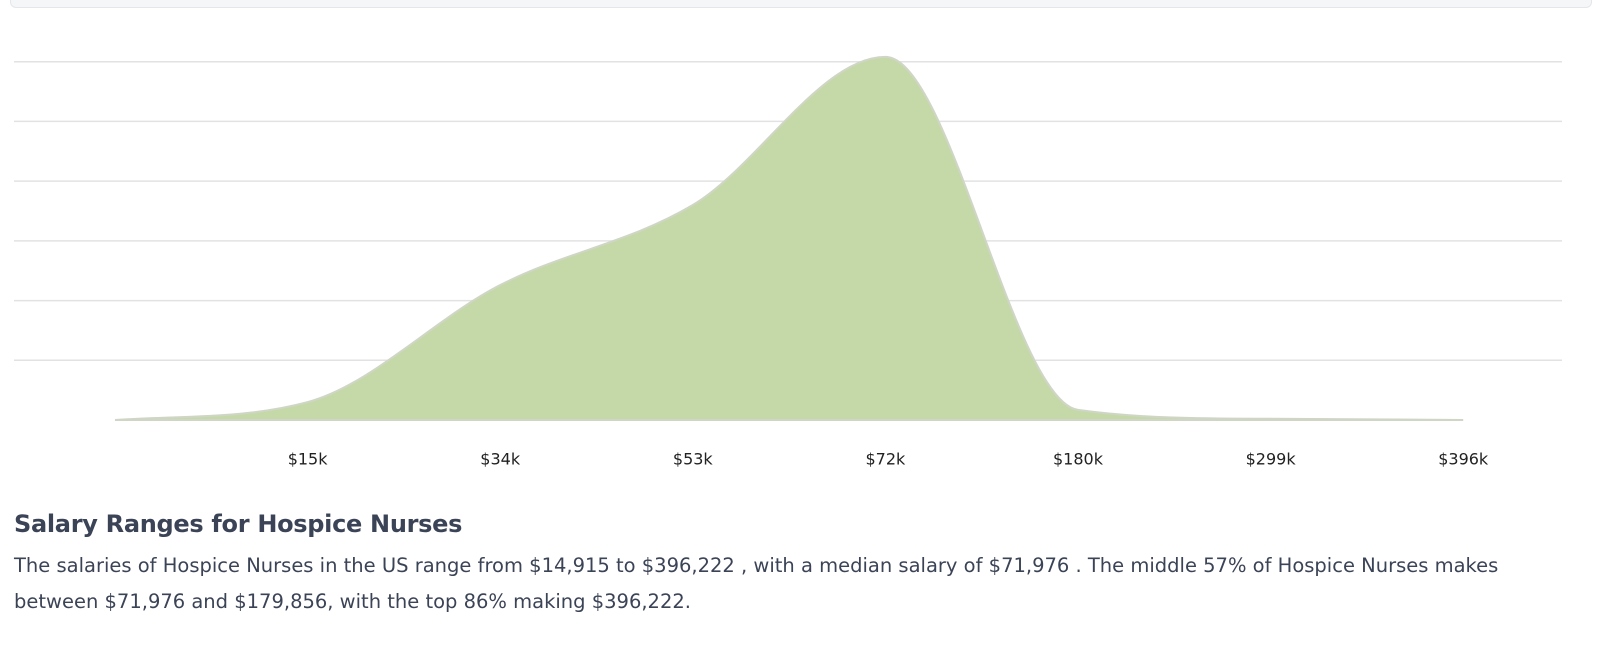 Image resolution: width=1600 pixels, height=657 pixels. I want to click on x-tick-label: $53k, so click(693, 459).